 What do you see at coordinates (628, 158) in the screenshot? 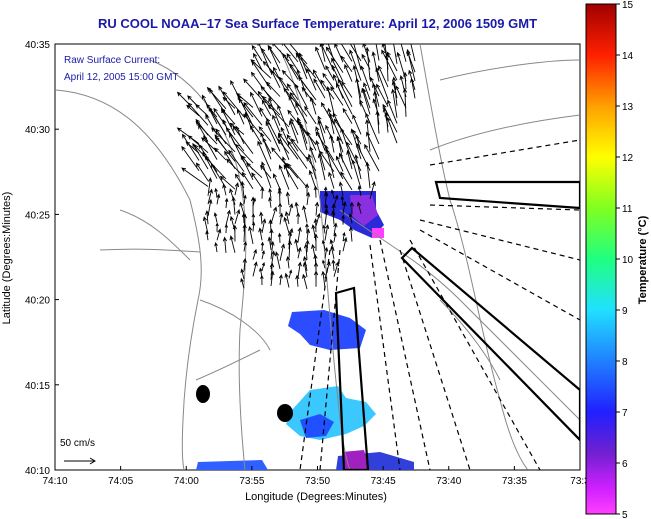
I see `colorbar-tick-label: 12` at bounding box center [628, 158].